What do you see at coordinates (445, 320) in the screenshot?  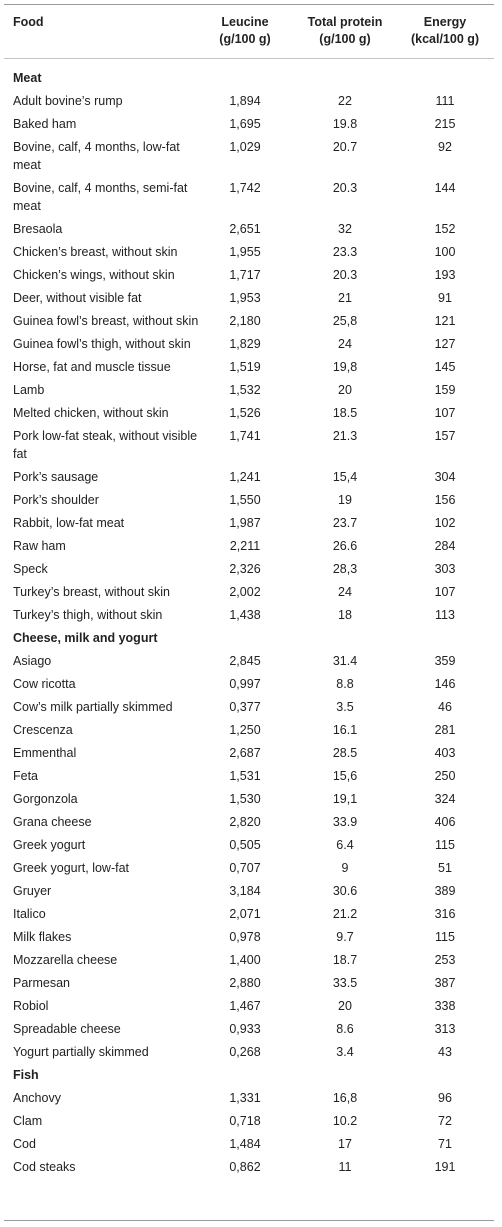 I see `energy-cell: 121` at bounding box center [445, 320].